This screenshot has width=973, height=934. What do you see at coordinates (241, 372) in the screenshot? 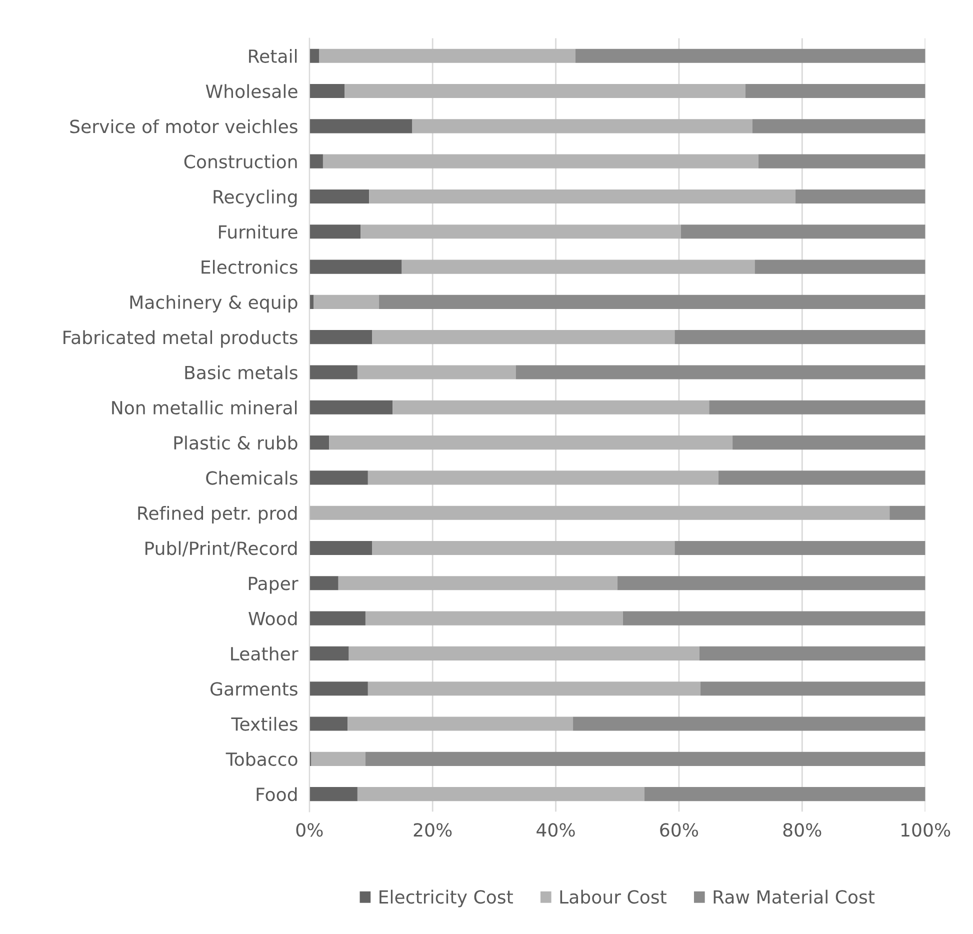
I see `y-tick-label: Basic metals` at bounding box center [241, 372].